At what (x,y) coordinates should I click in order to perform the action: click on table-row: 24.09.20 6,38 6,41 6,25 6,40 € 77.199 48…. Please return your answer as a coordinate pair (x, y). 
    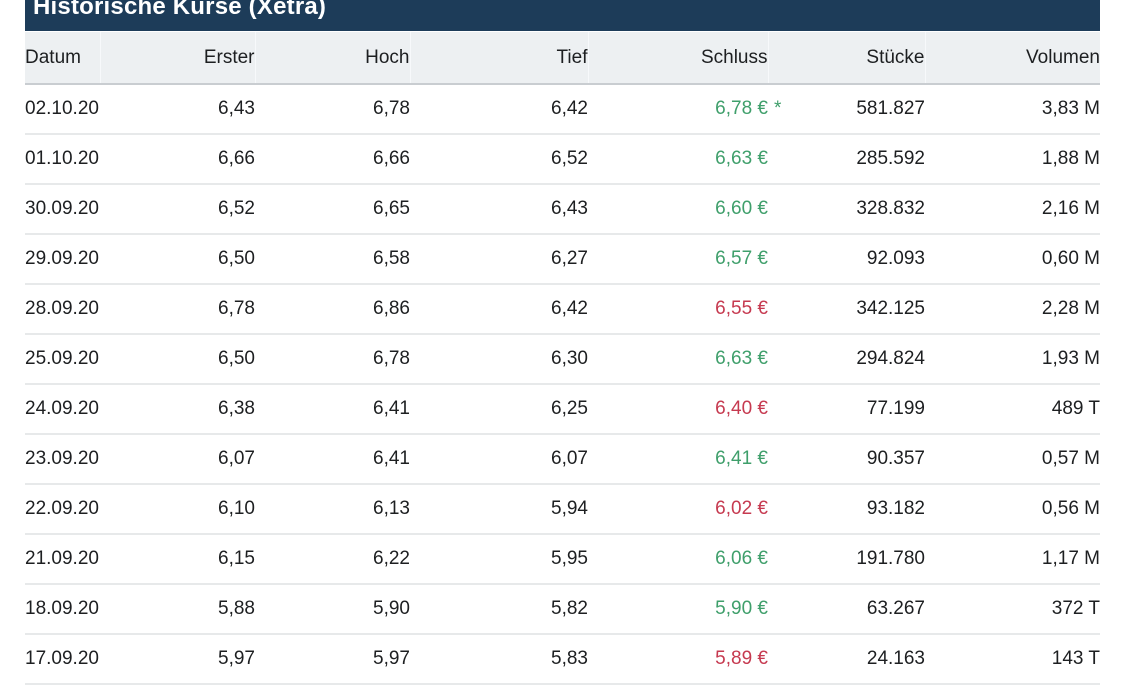
    Looking at the image, I should click on (562, 409).